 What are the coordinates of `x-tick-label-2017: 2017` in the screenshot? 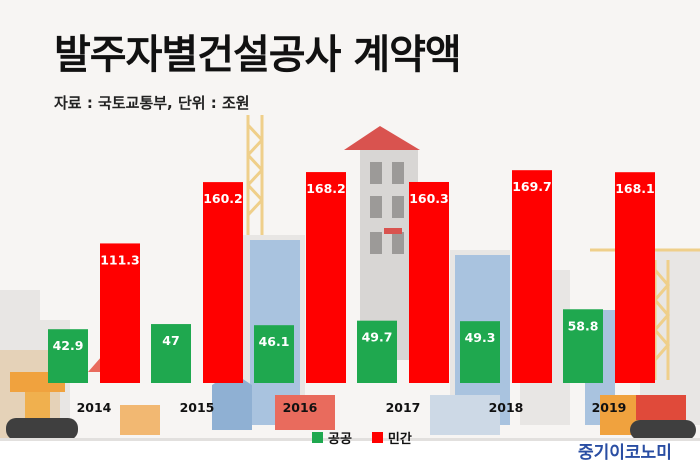 It's located at (403, 407).